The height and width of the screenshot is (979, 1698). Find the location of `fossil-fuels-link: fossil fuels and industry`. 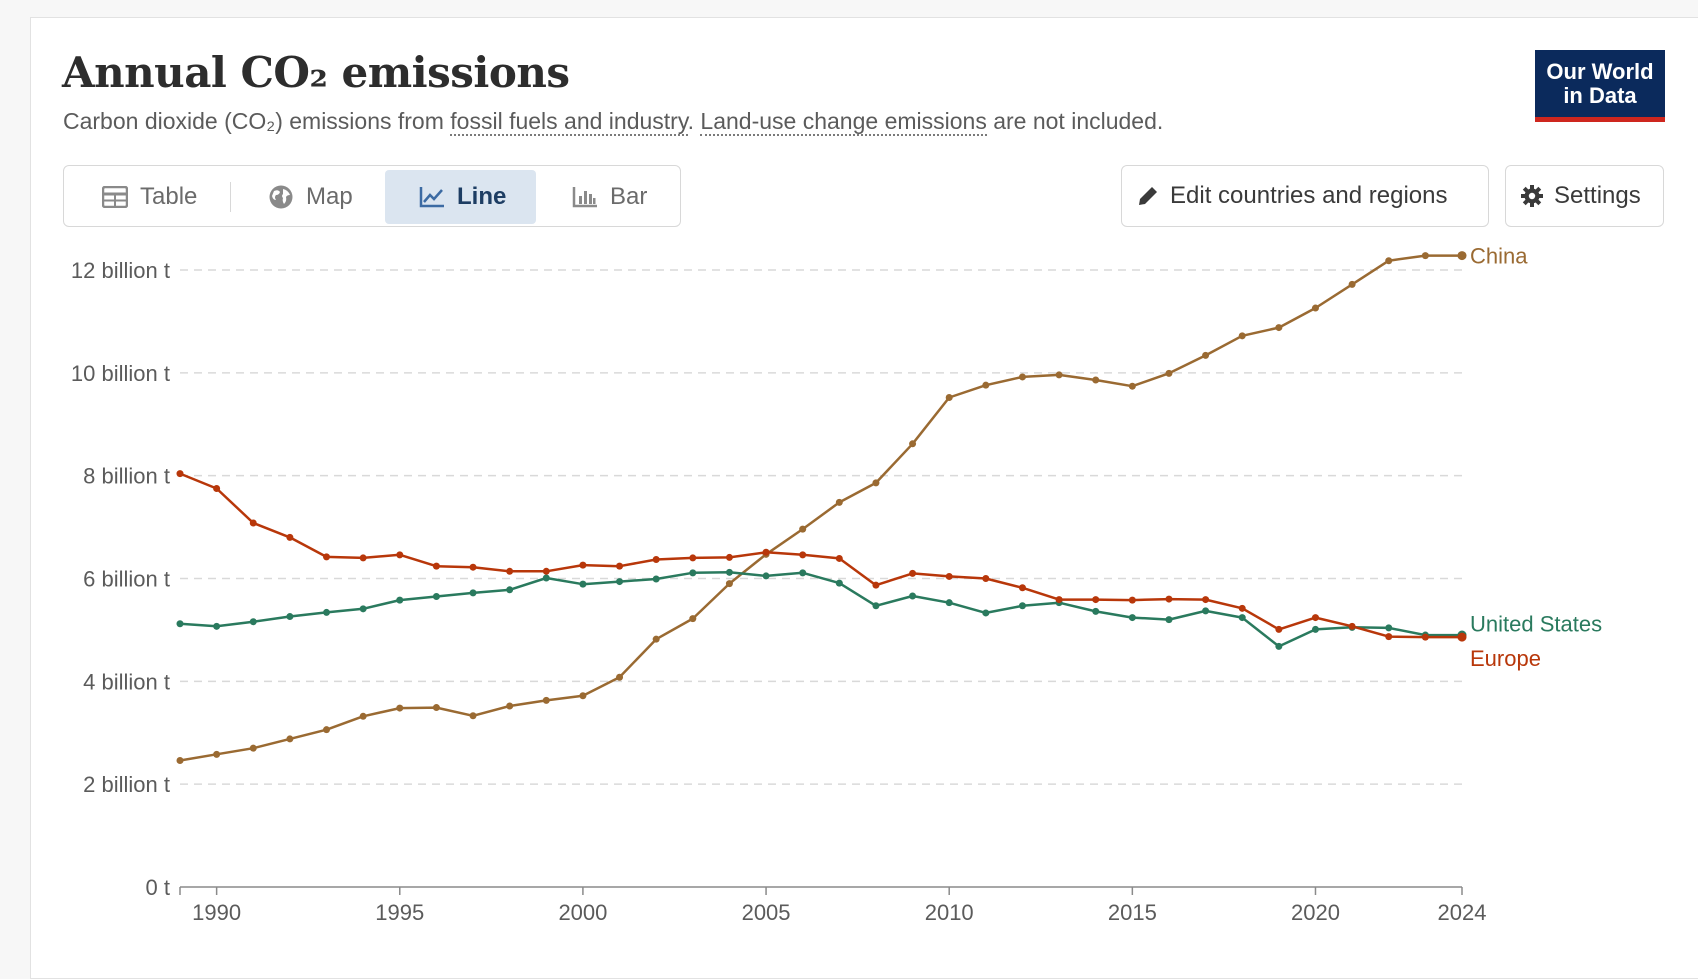

fossil-fuels-link: fossil fuels and industry is located at coordinates (569, 122).